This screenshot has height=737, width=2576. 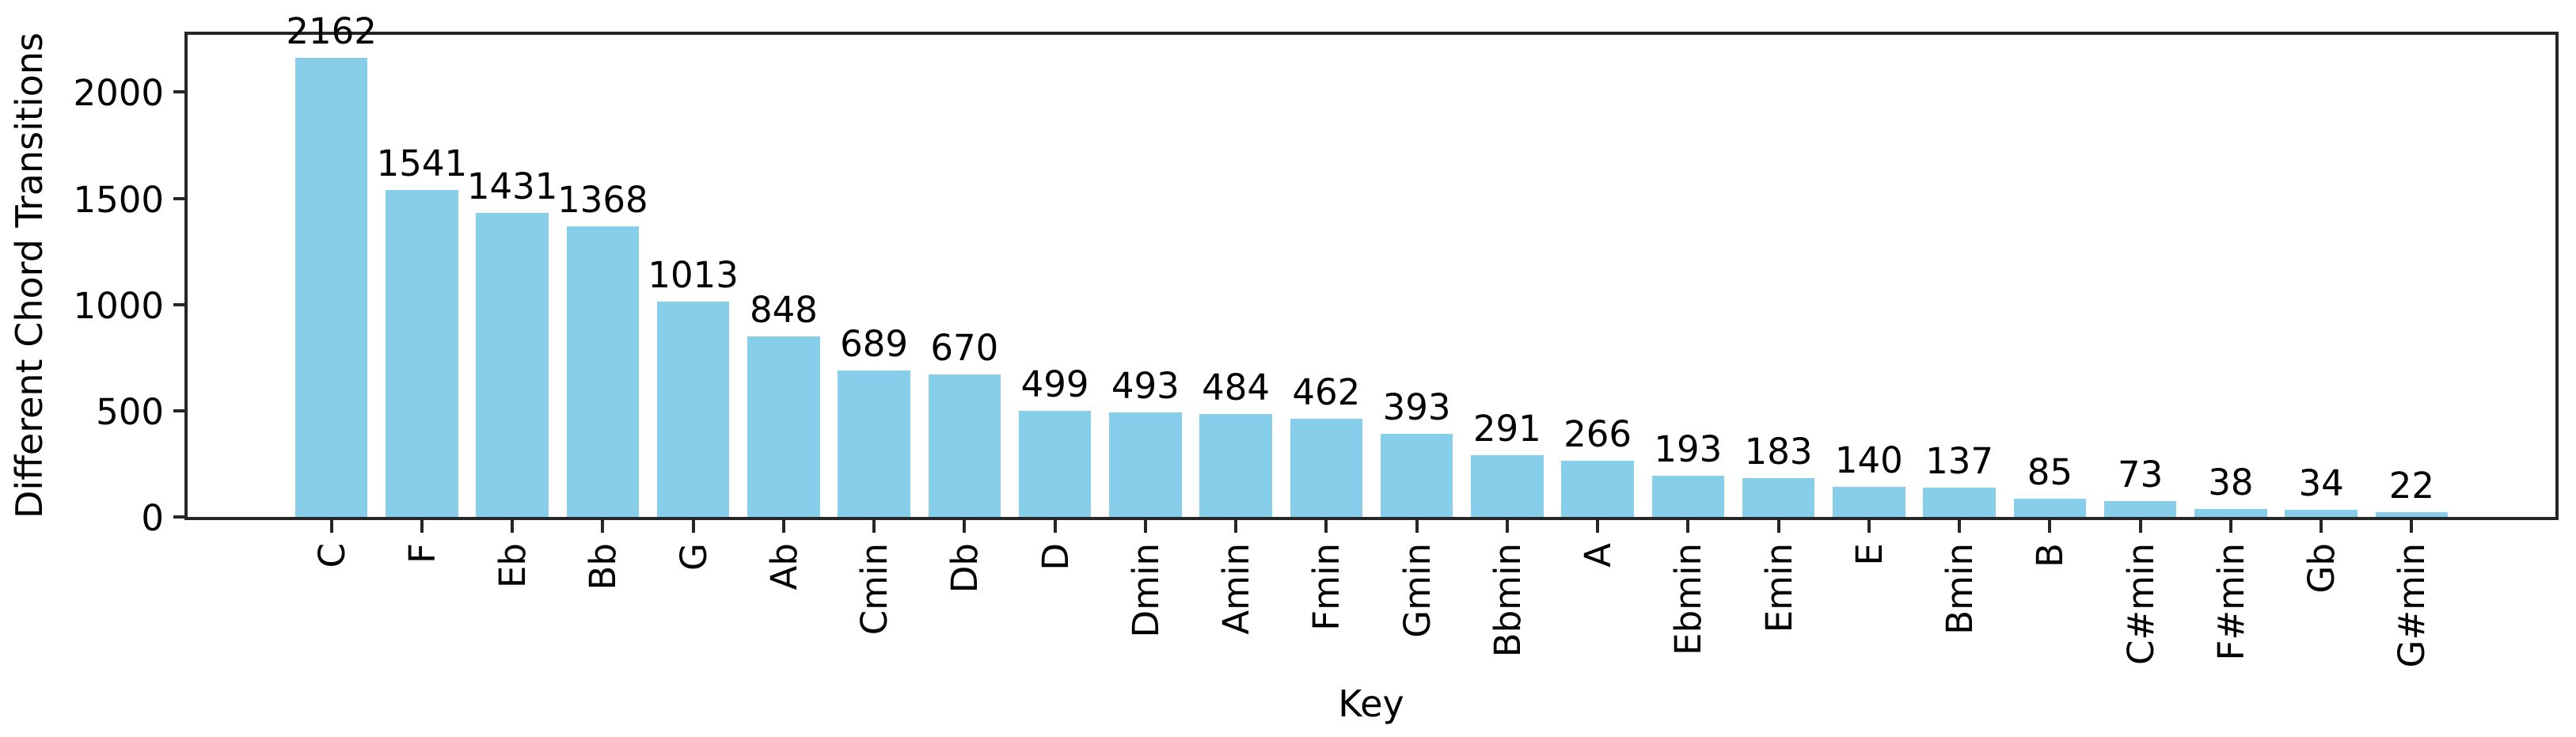 What do you see at coordinates (783, 310) in the screenshot?
I see `bar-value-label: 848` at bounding box center [783, 310].